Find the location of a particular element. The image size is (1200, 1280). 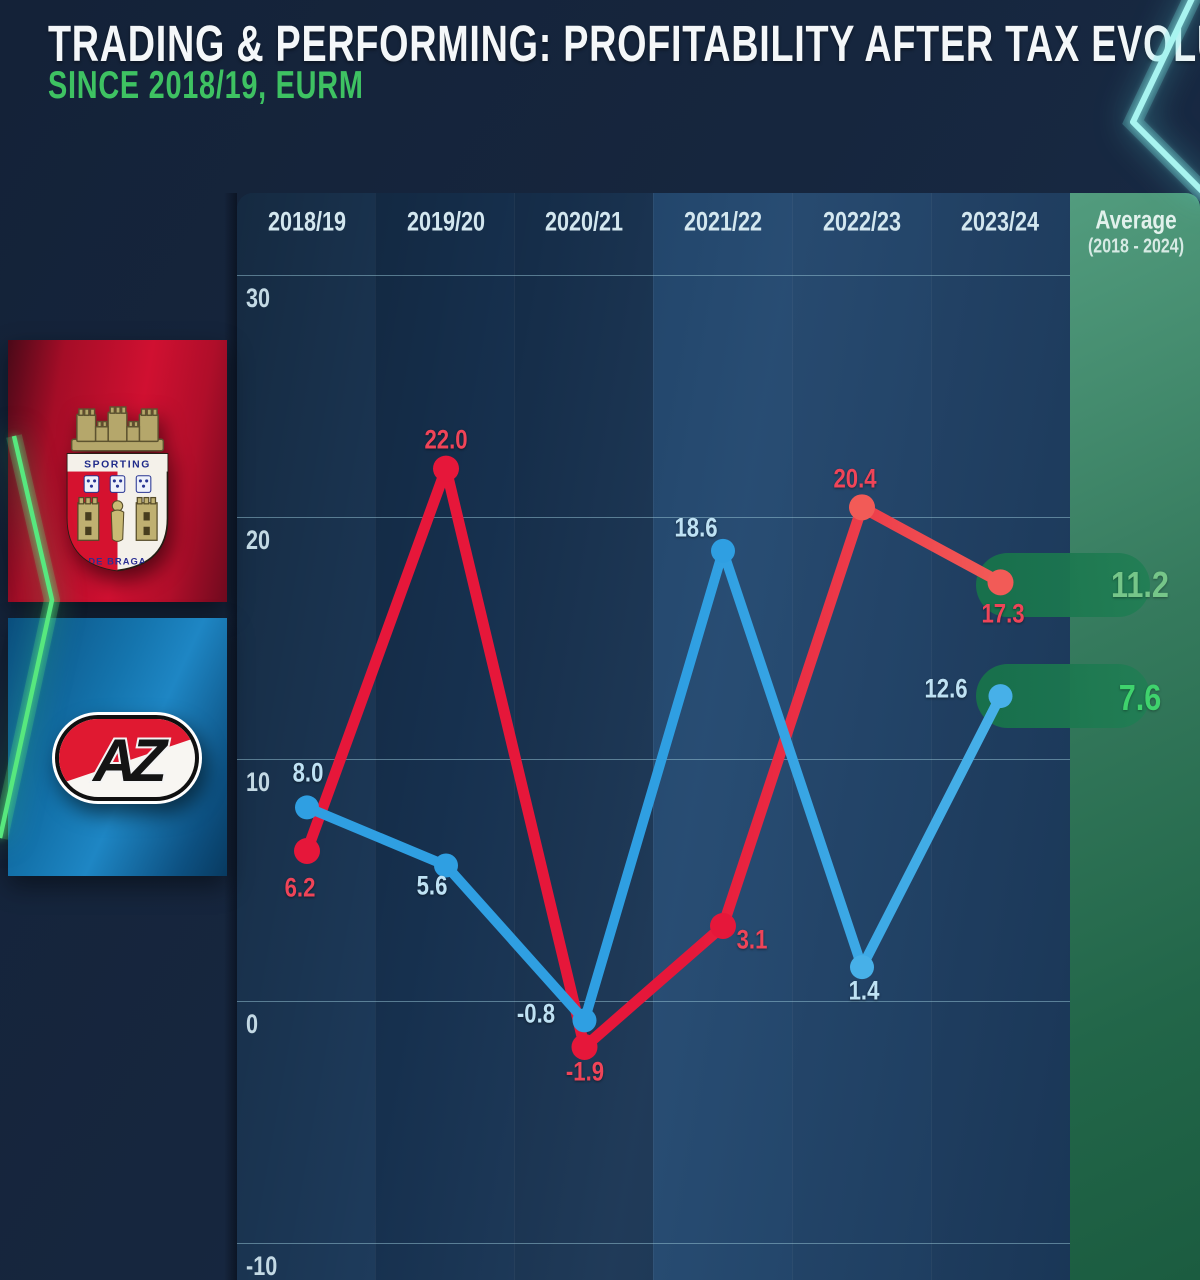

az-value-2023: 12.6 is located at coordinates (946, 688).